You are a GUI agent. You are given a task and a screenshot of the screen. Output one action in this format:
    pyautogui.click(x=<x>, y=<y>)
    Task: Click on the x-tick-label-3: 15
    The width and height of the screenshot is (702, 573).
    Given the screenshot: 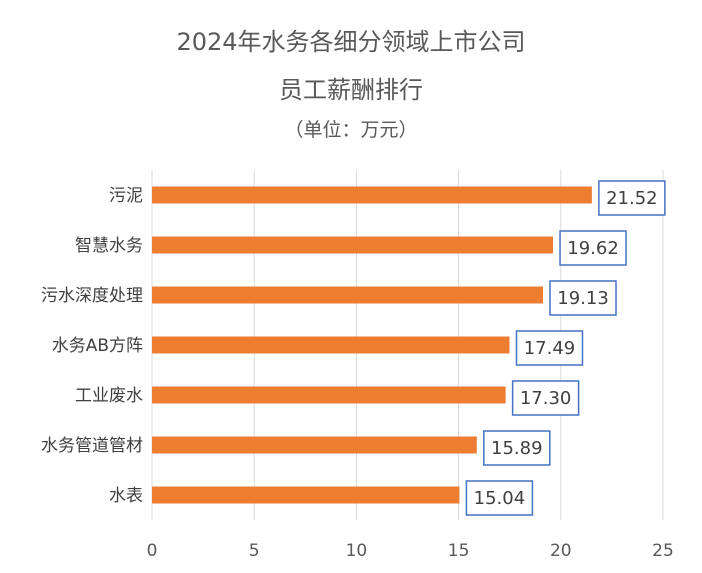 What is the action you would take?
    pyautogui.click(x=459, y=551)
    